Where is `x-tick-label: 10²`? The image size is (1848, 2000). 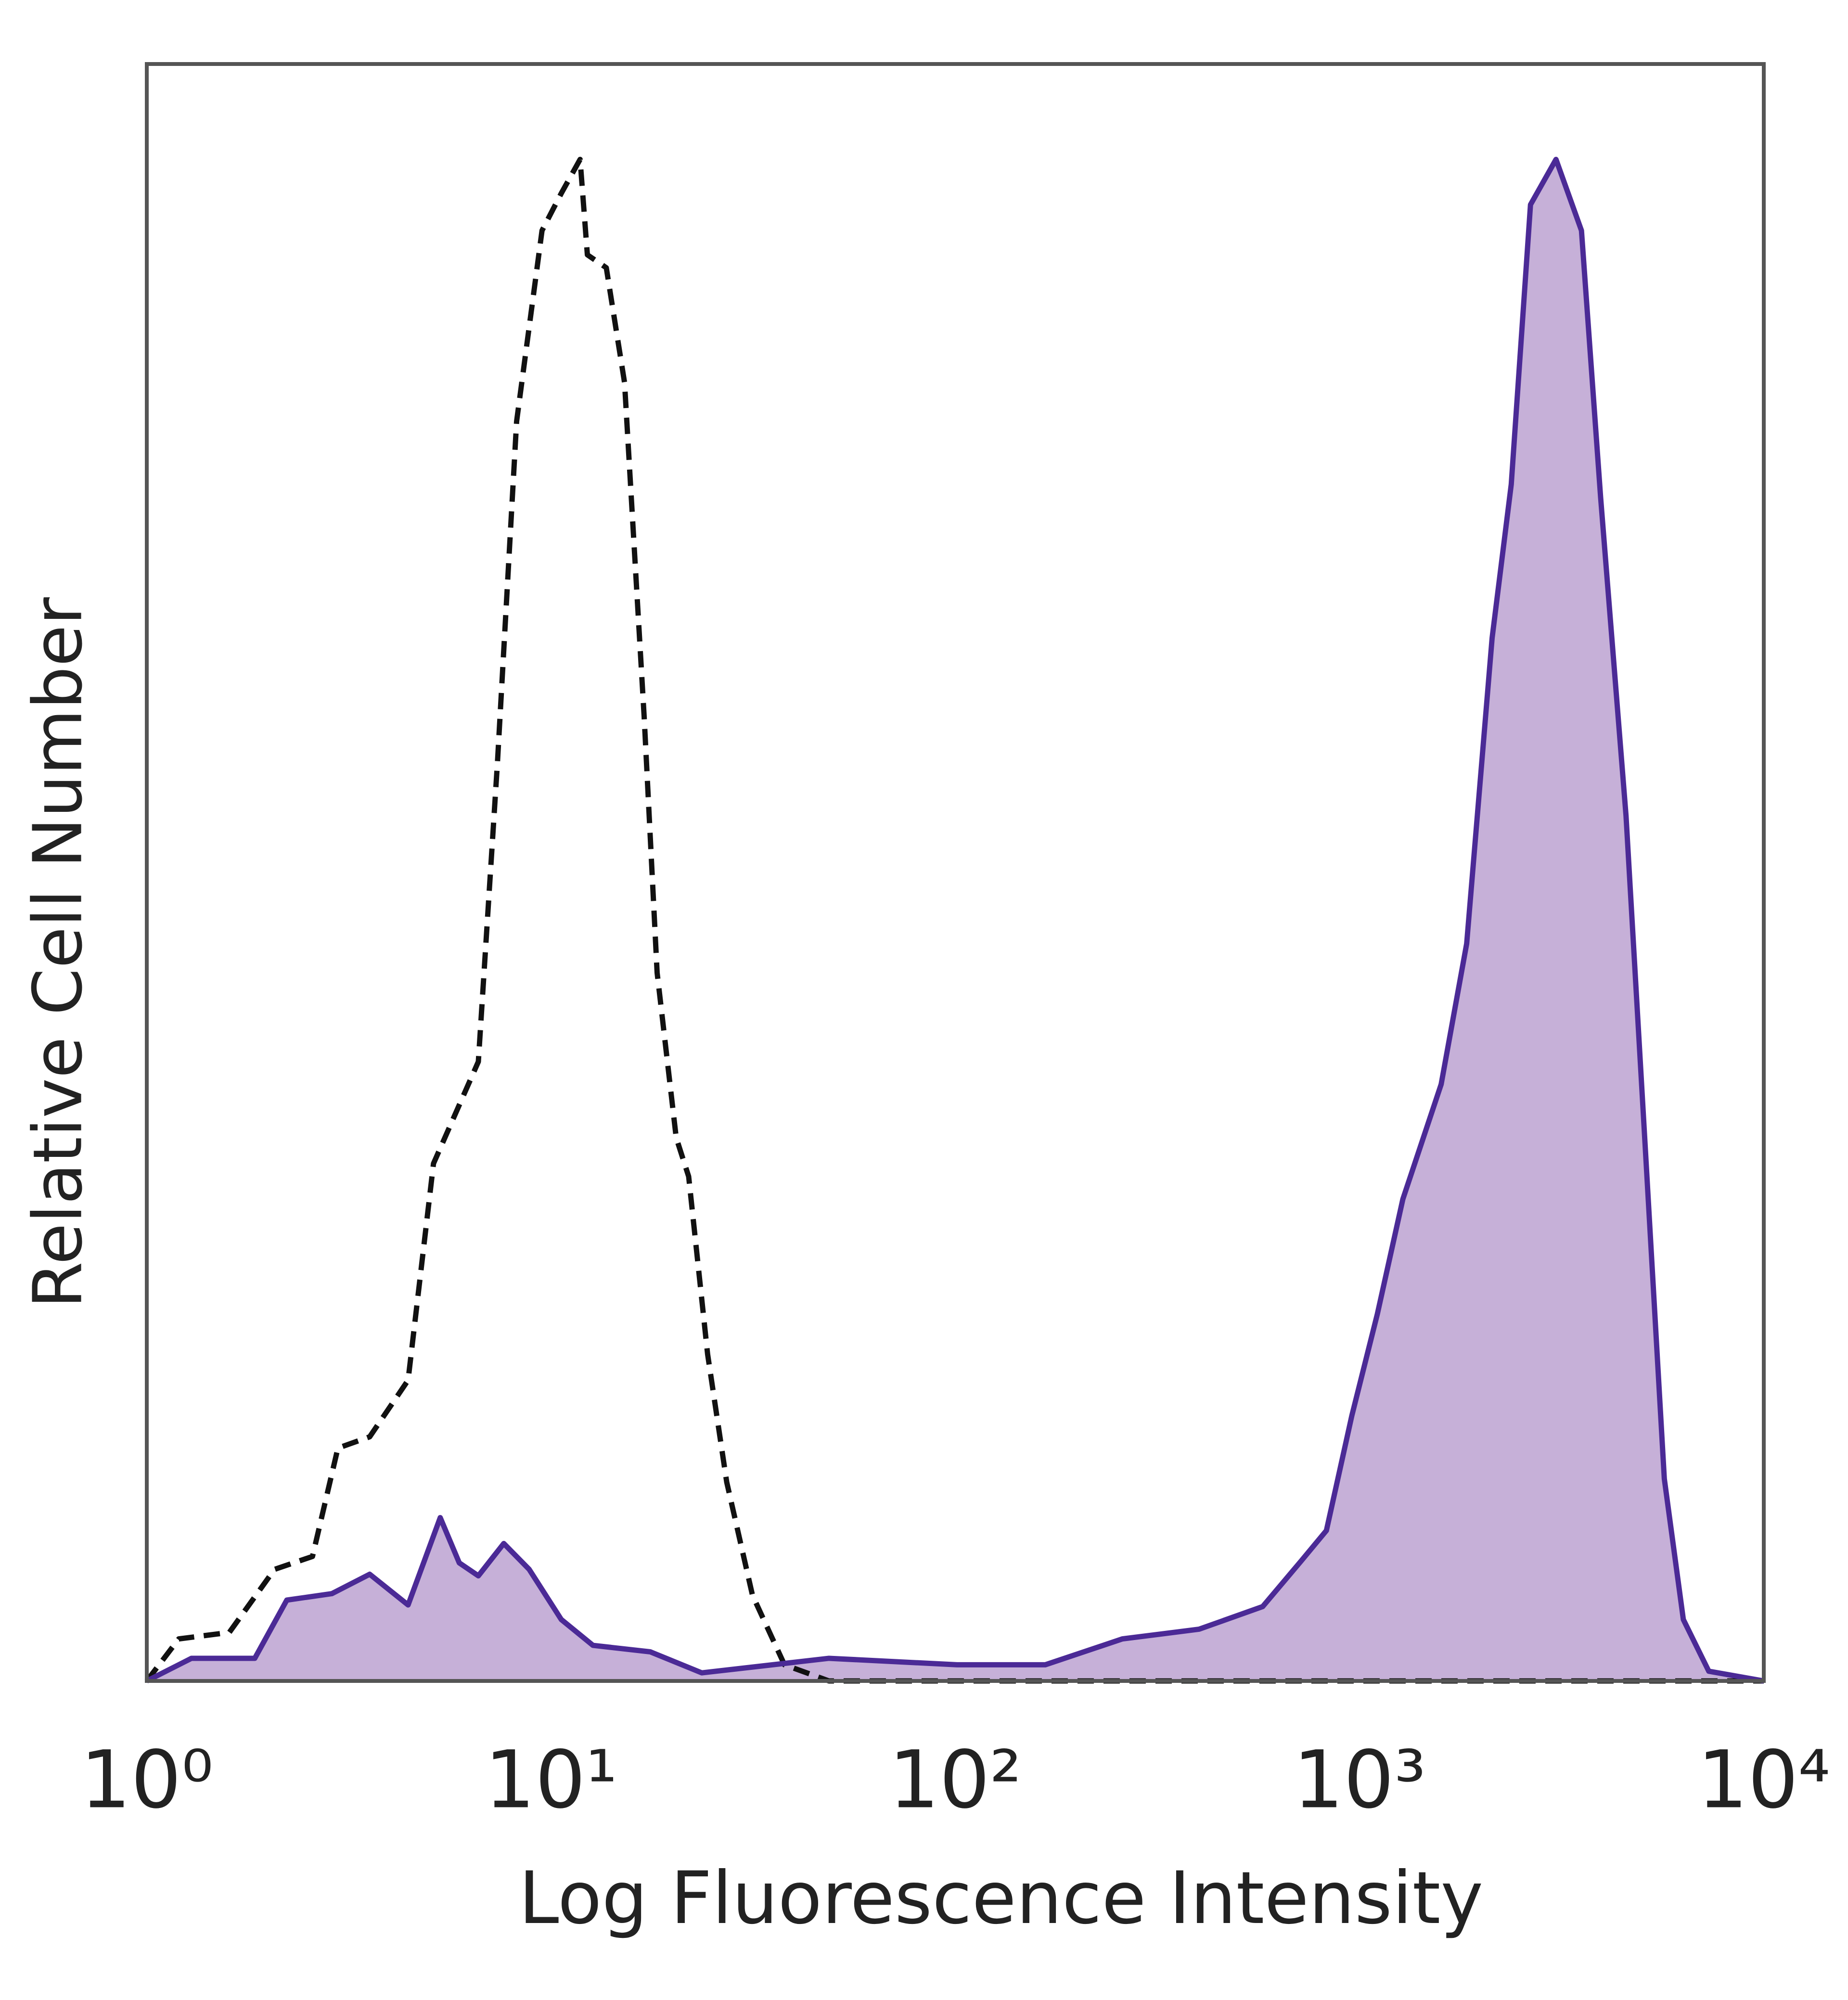 x-tick-label: 10² is located at coordinates (955, 1779).